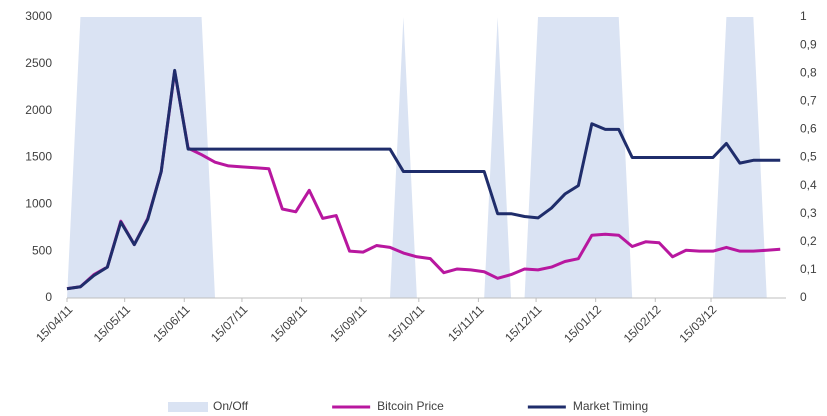 This screenshot has width=827, height=416. Describe the element at coordinates (48, 297) in the screenshot. I see `y-tick-label: 0` at that location.